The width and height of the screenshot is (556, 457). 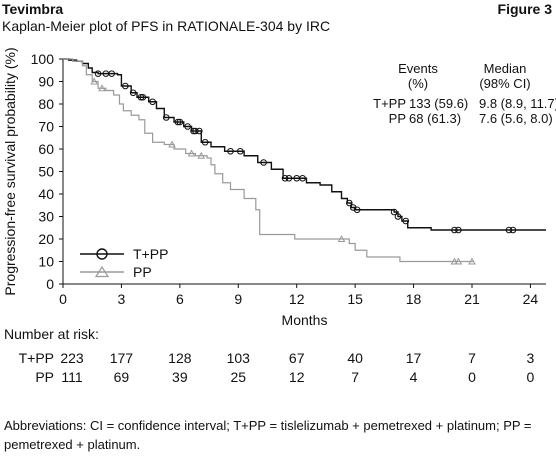 I want to click on risk-value: 12, so click(x=296, y=377).